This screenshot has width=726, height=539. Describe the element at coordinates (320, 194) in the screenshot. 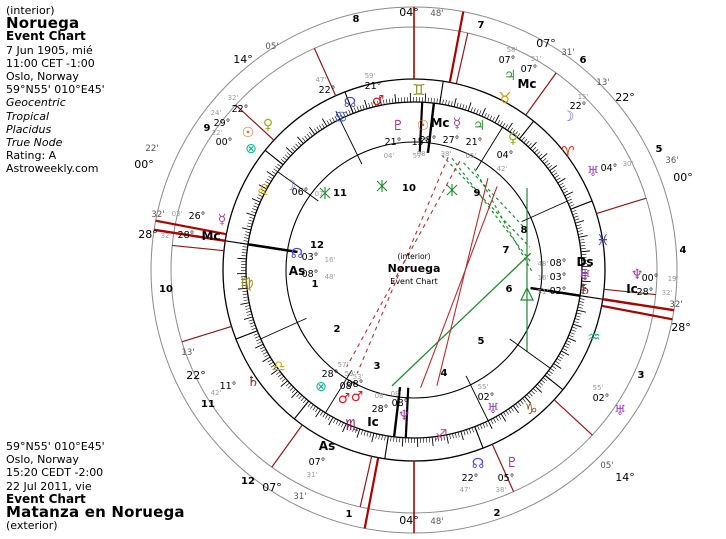

I see `inner-planet-minute-moon: 07'` at that location.